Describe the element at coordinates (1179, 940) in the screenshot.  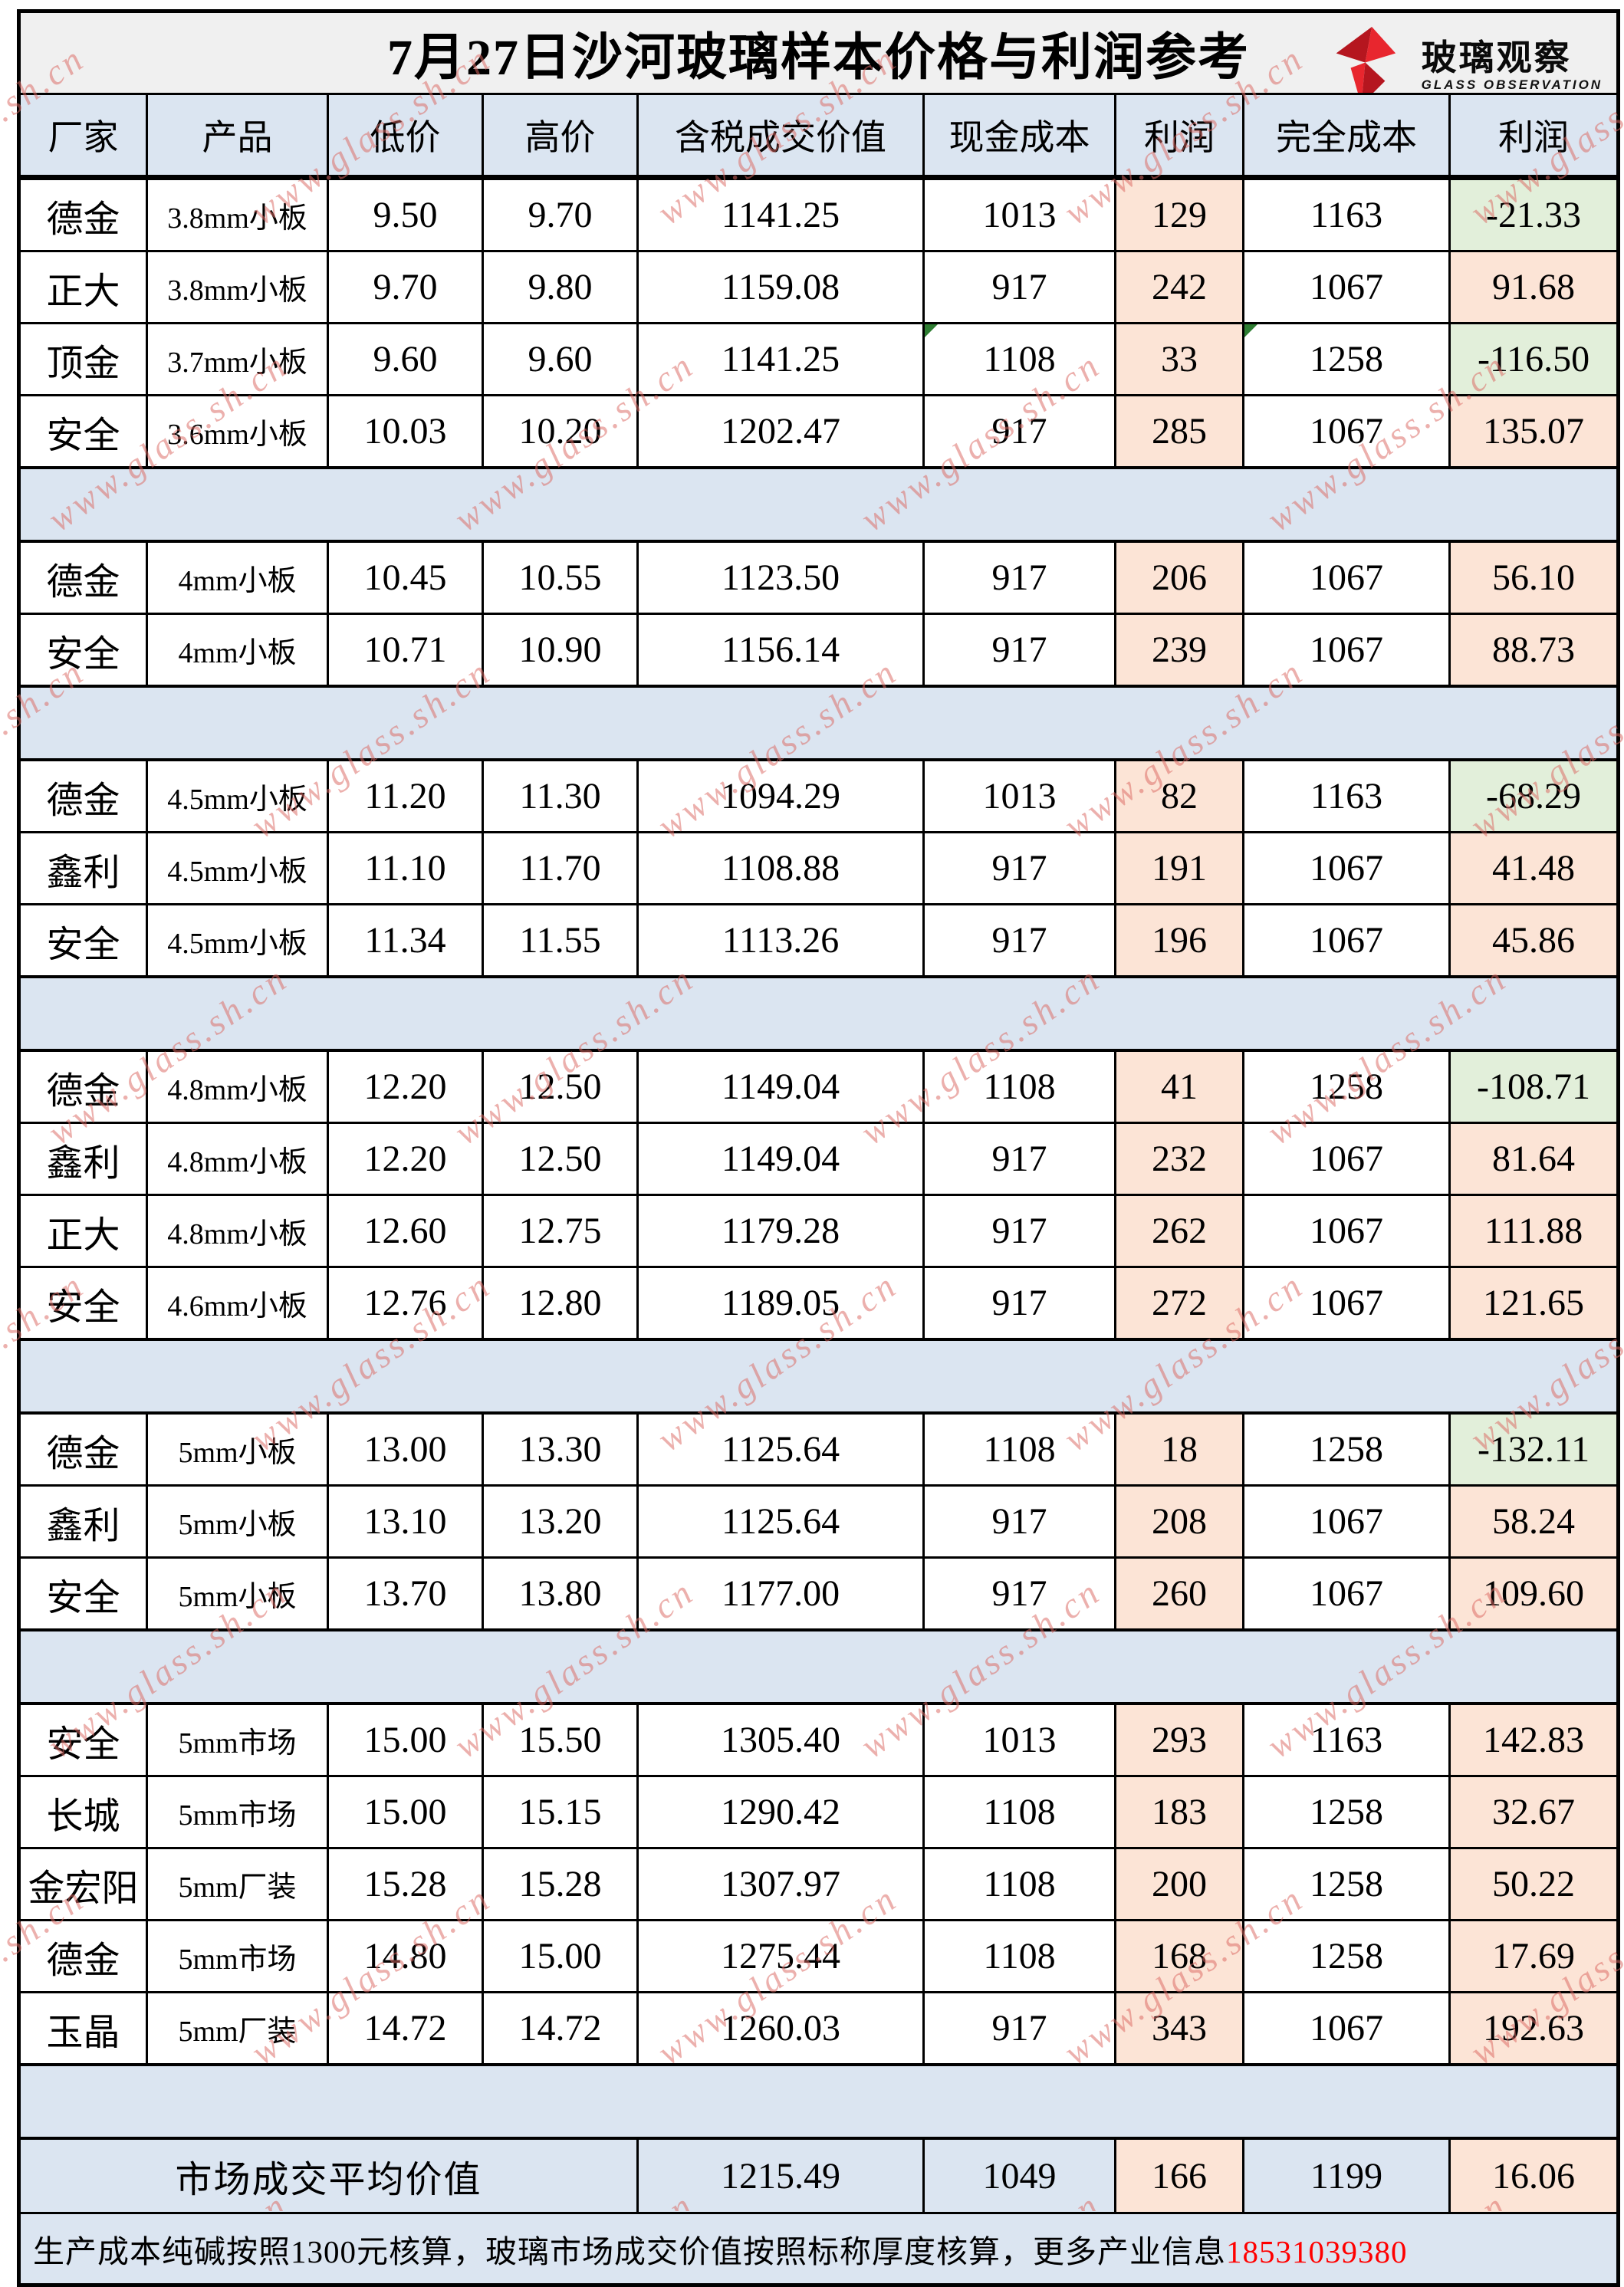
I see `cell-profit: 196` at that location.